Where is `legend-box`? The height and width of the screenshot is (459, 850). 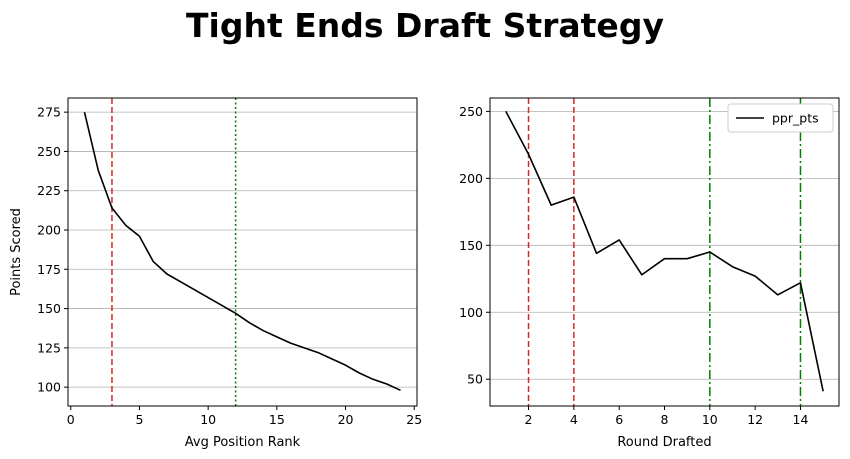
legend-box is located at coordinates (780, 118).